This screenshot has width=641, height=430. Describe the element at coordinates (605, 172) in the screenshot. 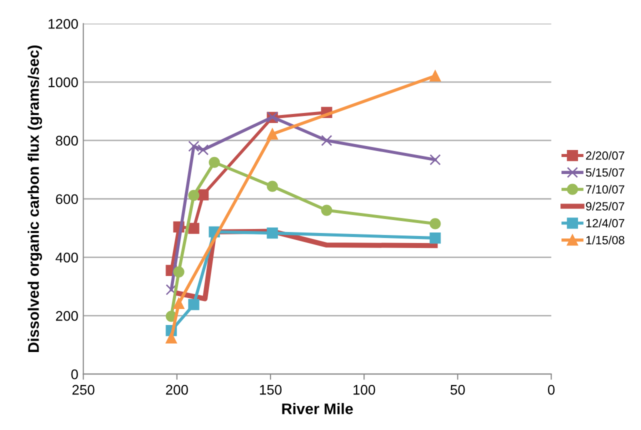

I see `legend-label: 5/15/07` at that location.